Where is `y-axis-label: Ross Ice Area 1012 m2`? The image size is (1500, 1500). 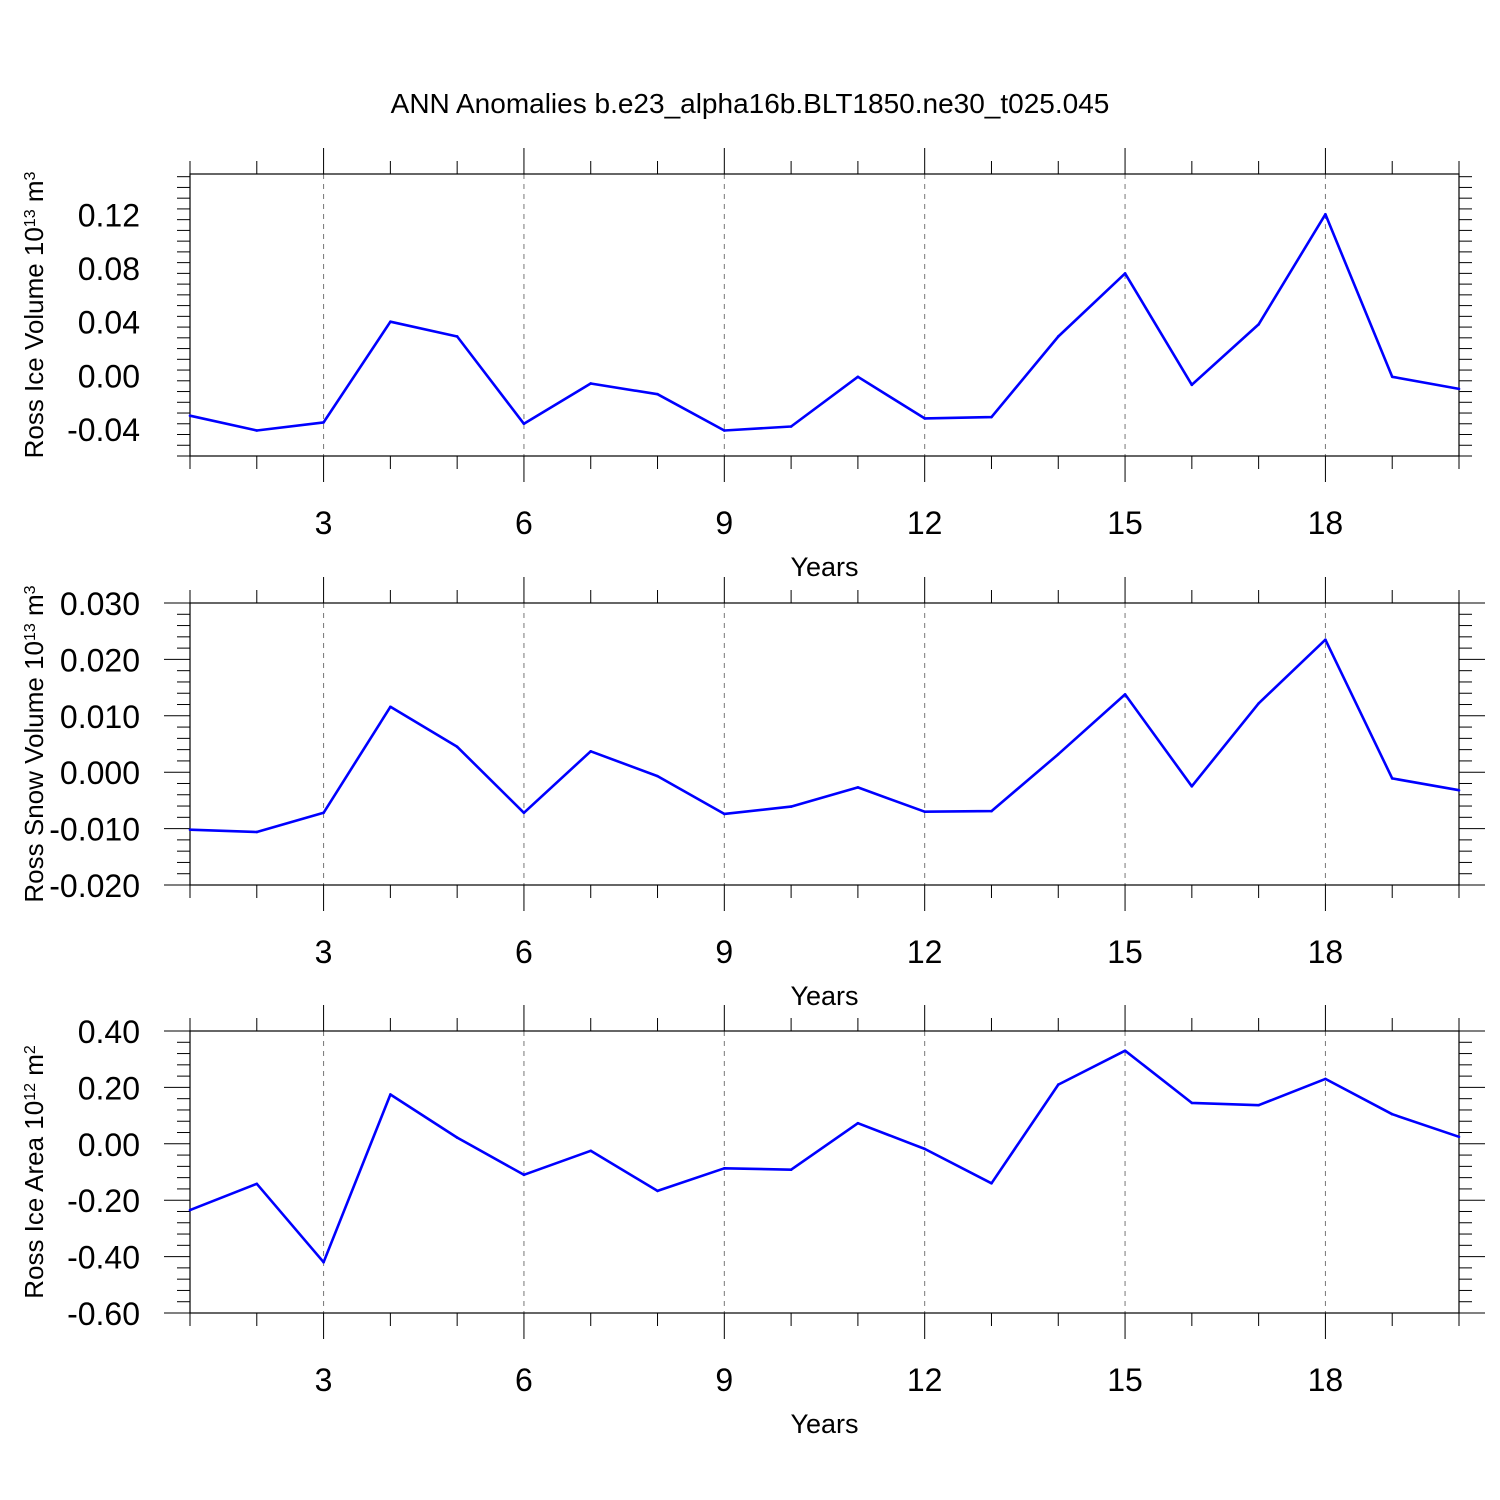
y-axis-label: Ross Ice Area 1012 m2 is located at coordinates (34, 1172).